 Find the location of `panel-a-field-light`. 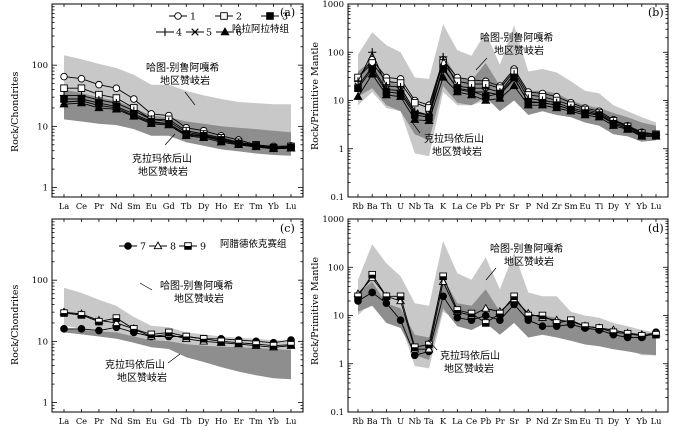

panel-a-field-light is located at coordinates (177, 97).